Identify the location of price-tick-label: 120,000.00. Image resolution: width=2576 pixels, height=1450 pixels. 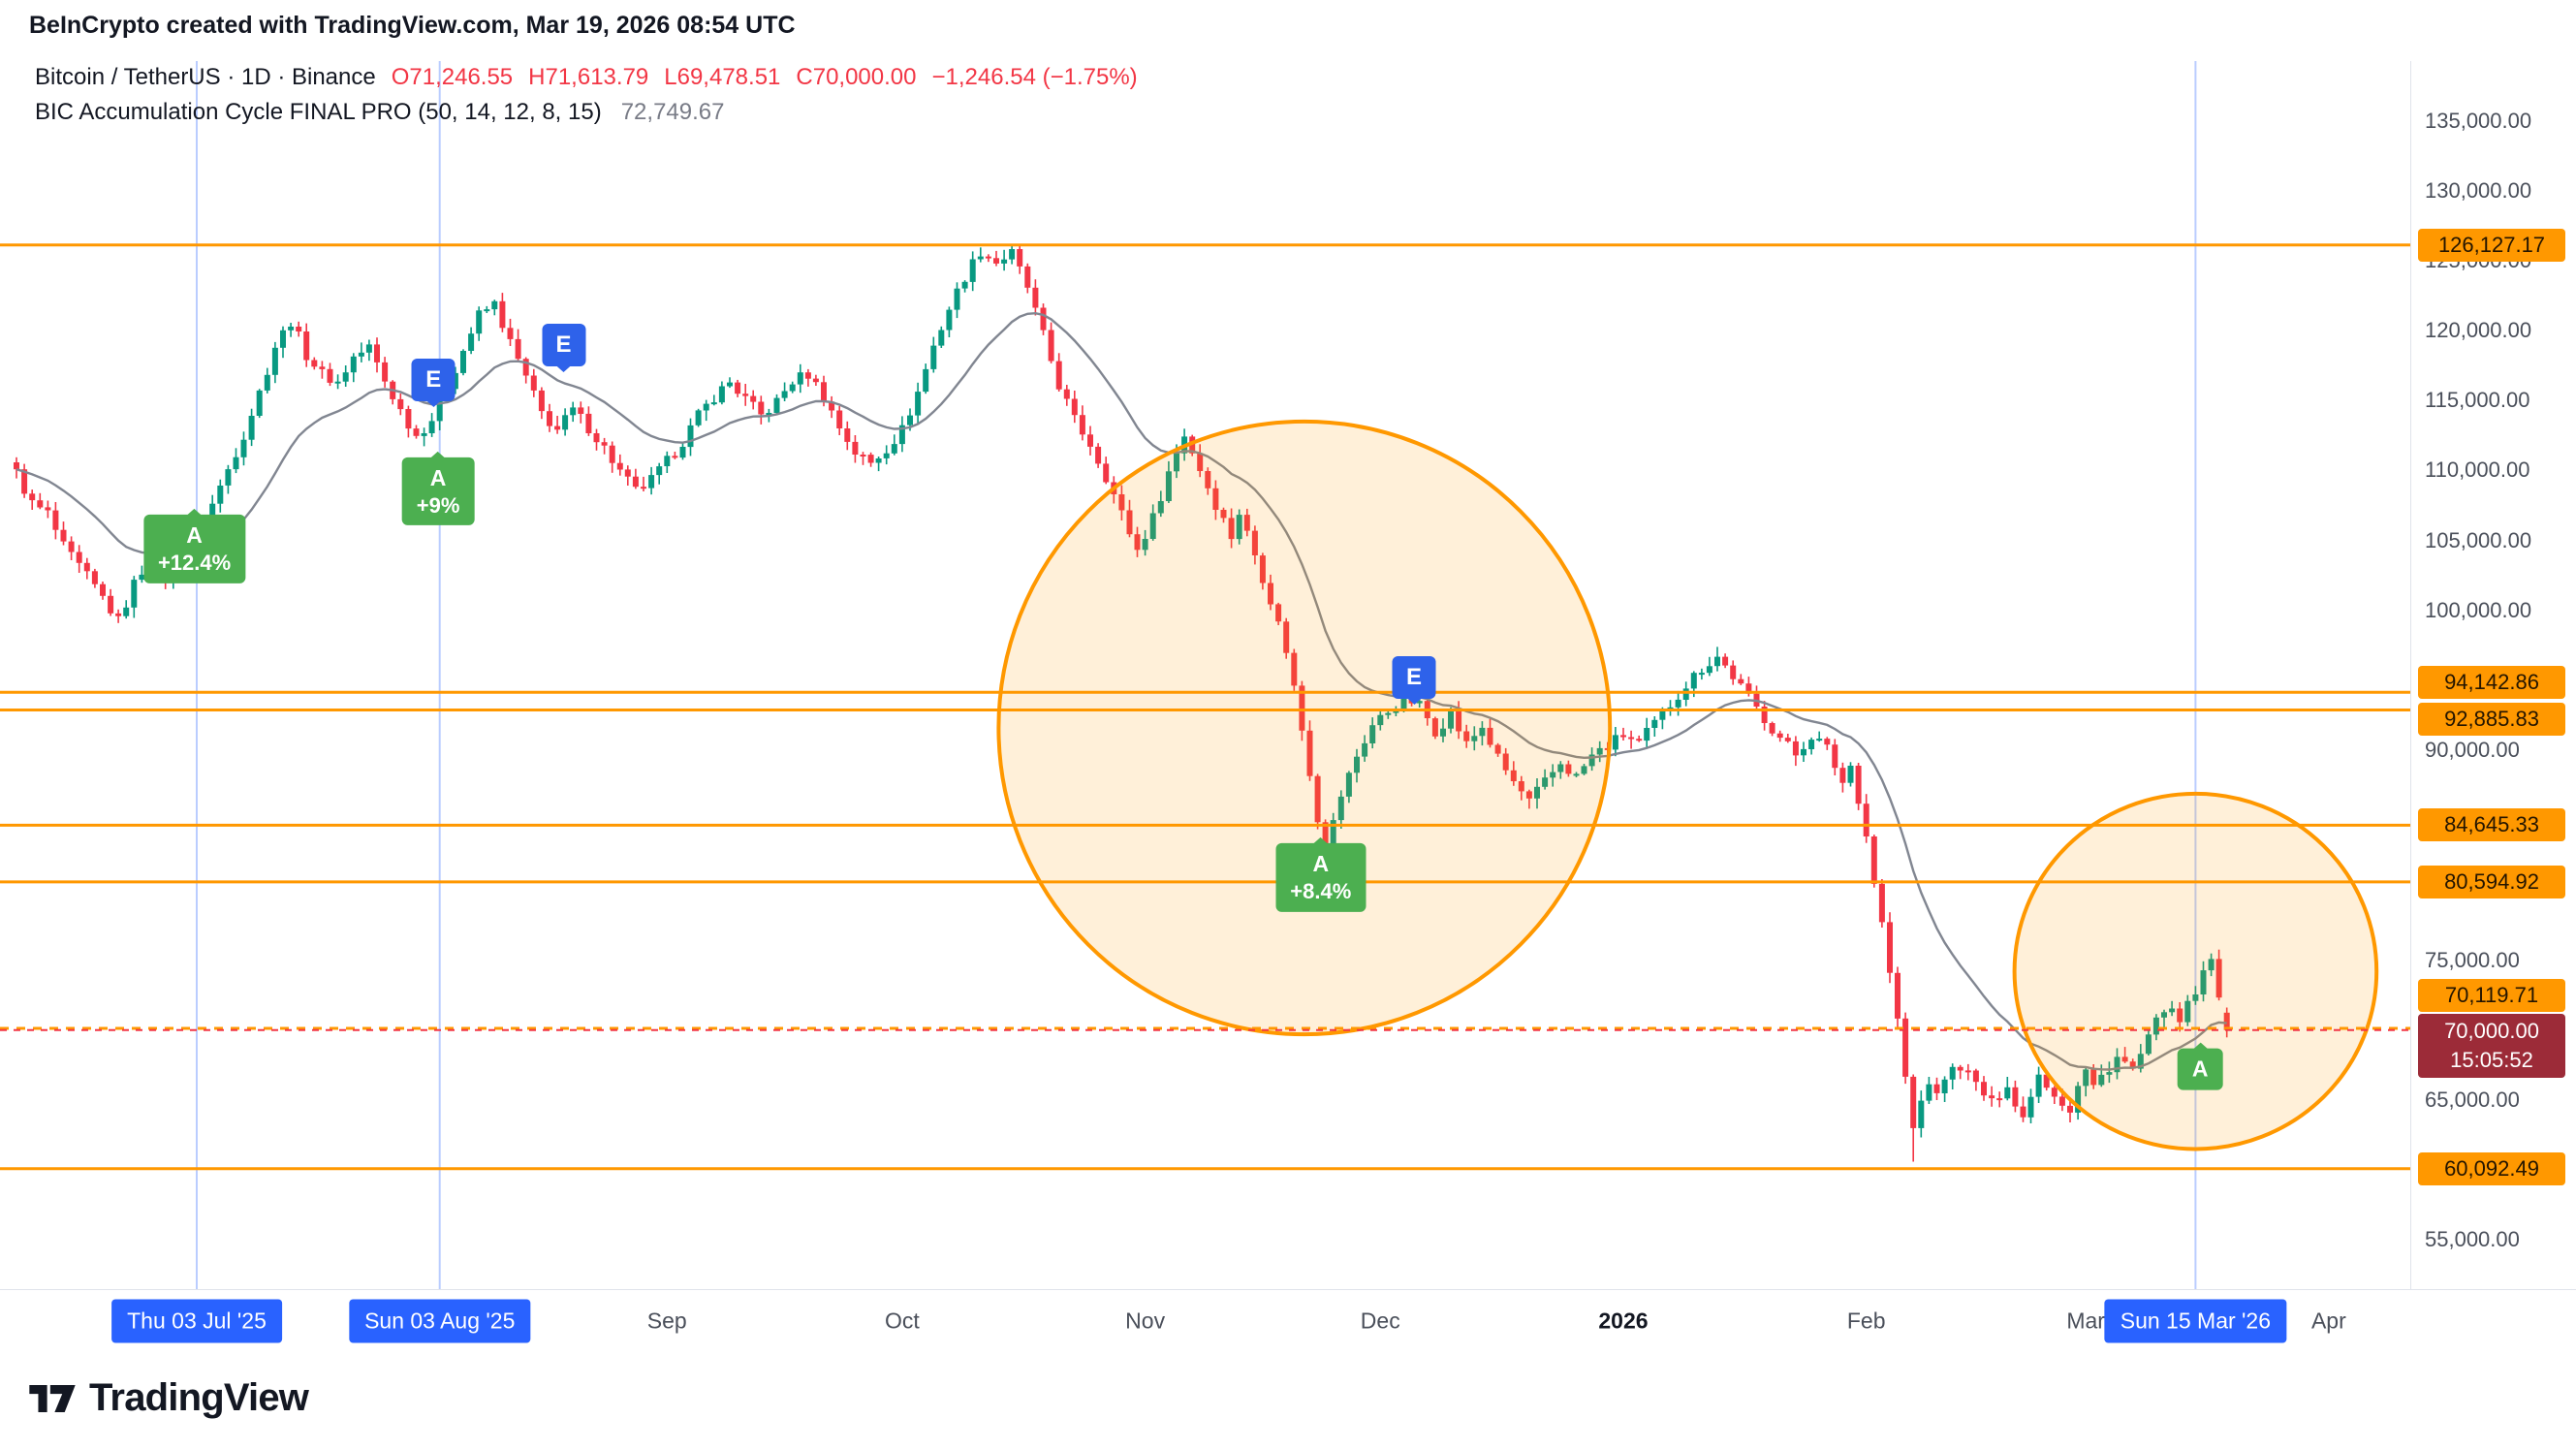
(2478, 330).